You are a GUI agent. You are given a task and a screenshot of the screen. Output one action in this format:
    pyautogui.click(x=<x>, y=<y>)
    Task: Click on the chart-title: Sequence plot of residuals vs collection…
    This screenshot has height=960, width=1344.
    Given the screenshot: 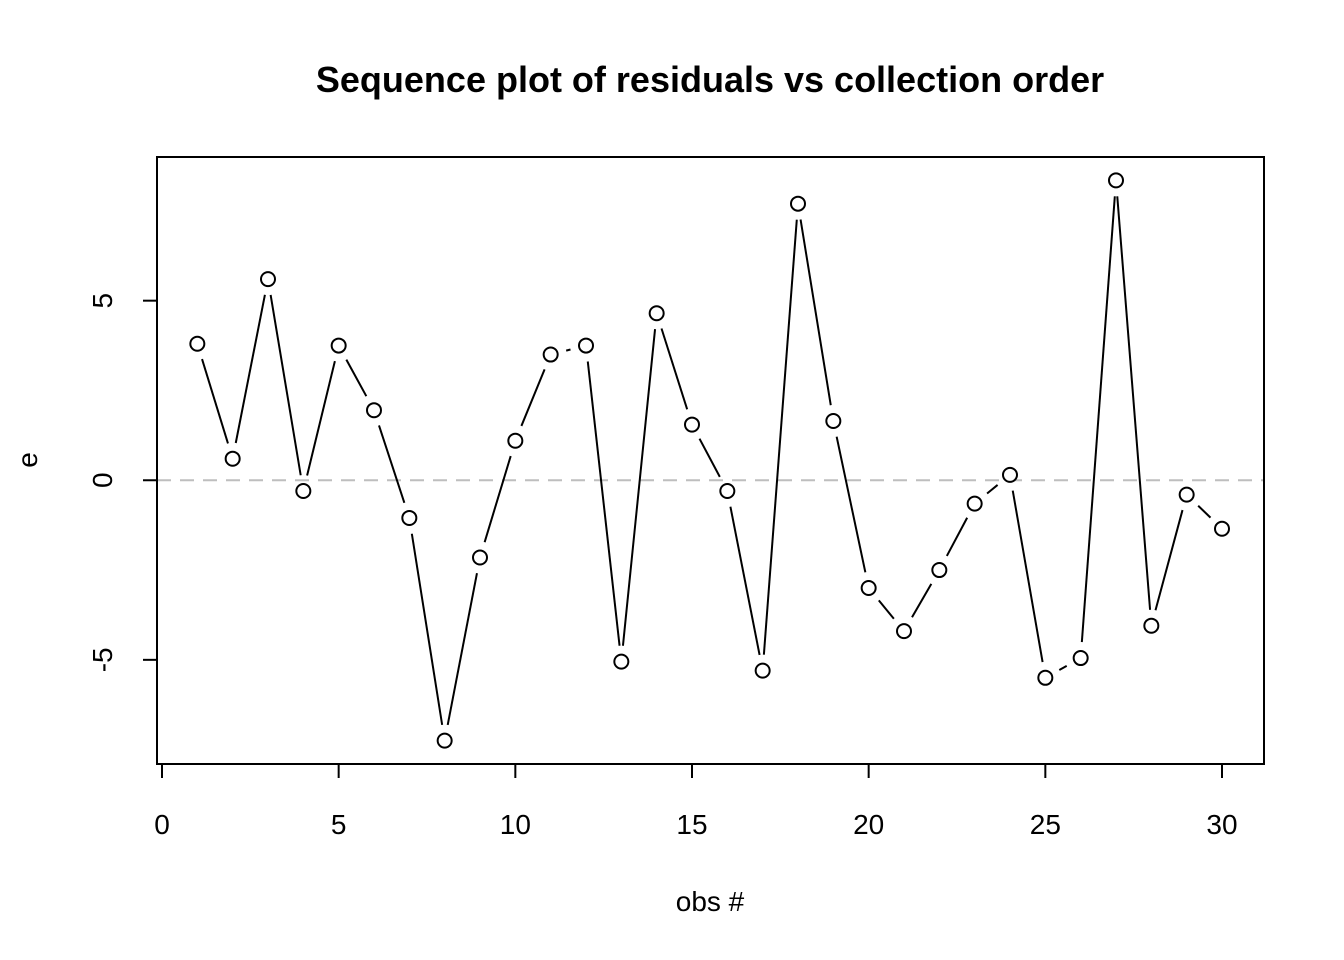 What is the action you would take?
    pyautogui.click(x=710, y=79)
    